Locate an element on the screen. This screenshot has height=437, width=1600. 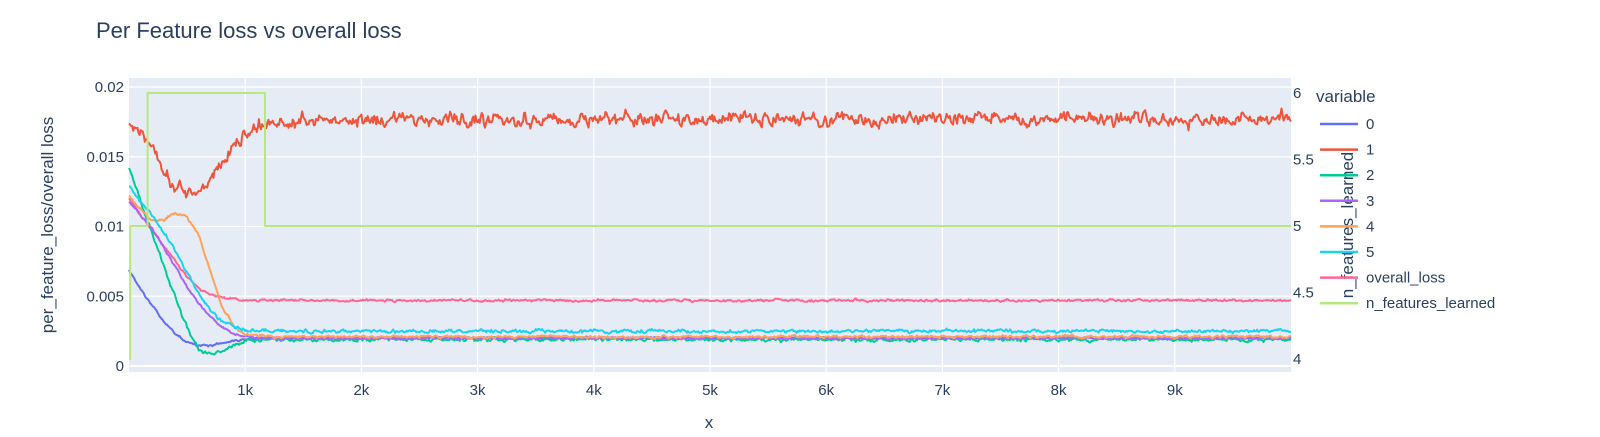
legend-item-overall-loss: overall_loss is located at coordinates (1382, 278).